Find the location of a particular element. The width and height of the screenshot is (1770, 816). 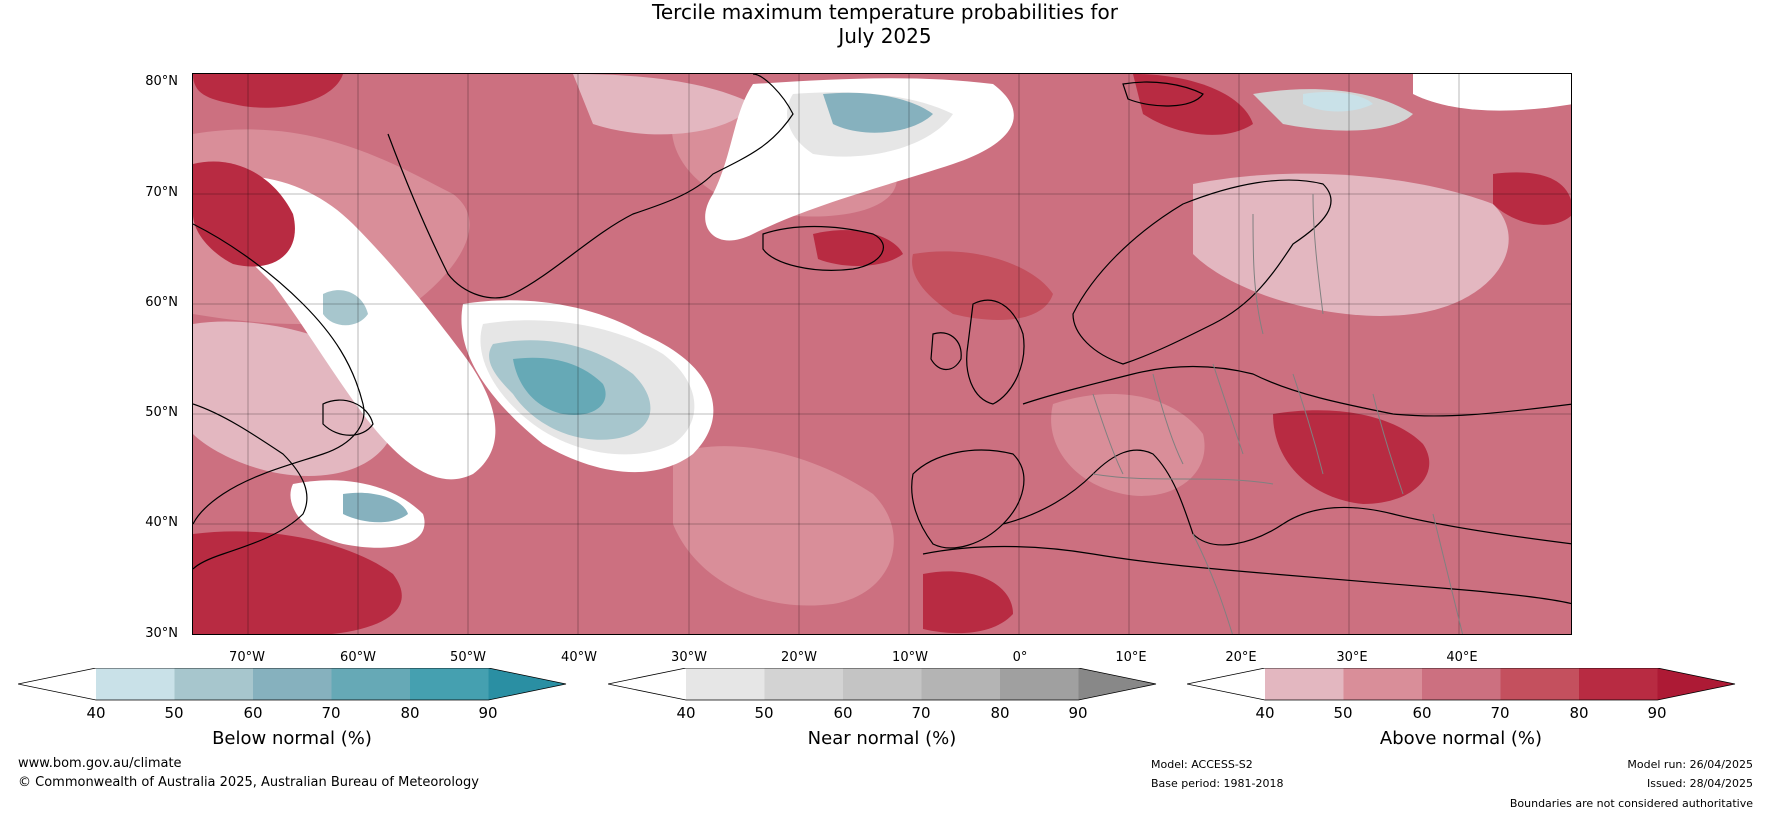

zone-above-strong-sw is located at coordinates (297, 582).